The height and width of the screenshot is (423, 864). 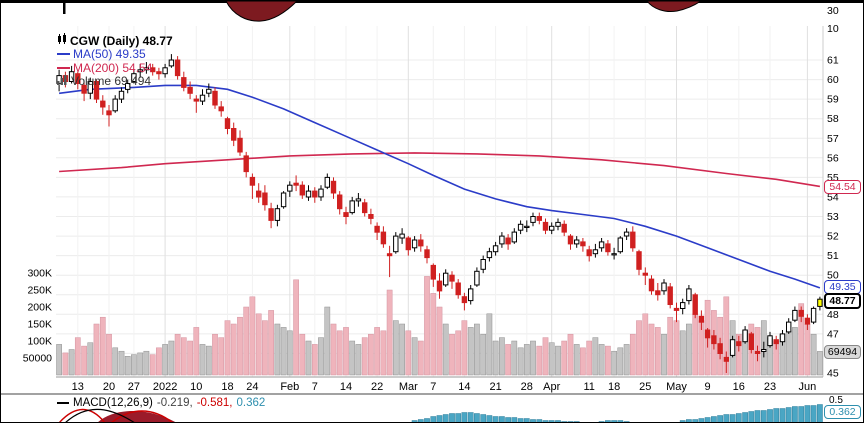 What do you see at coordinates (109, 54) in the screenshot?
I see `ma50-legend-label: MA(50) 49.35` at bounding box center [109, 54].